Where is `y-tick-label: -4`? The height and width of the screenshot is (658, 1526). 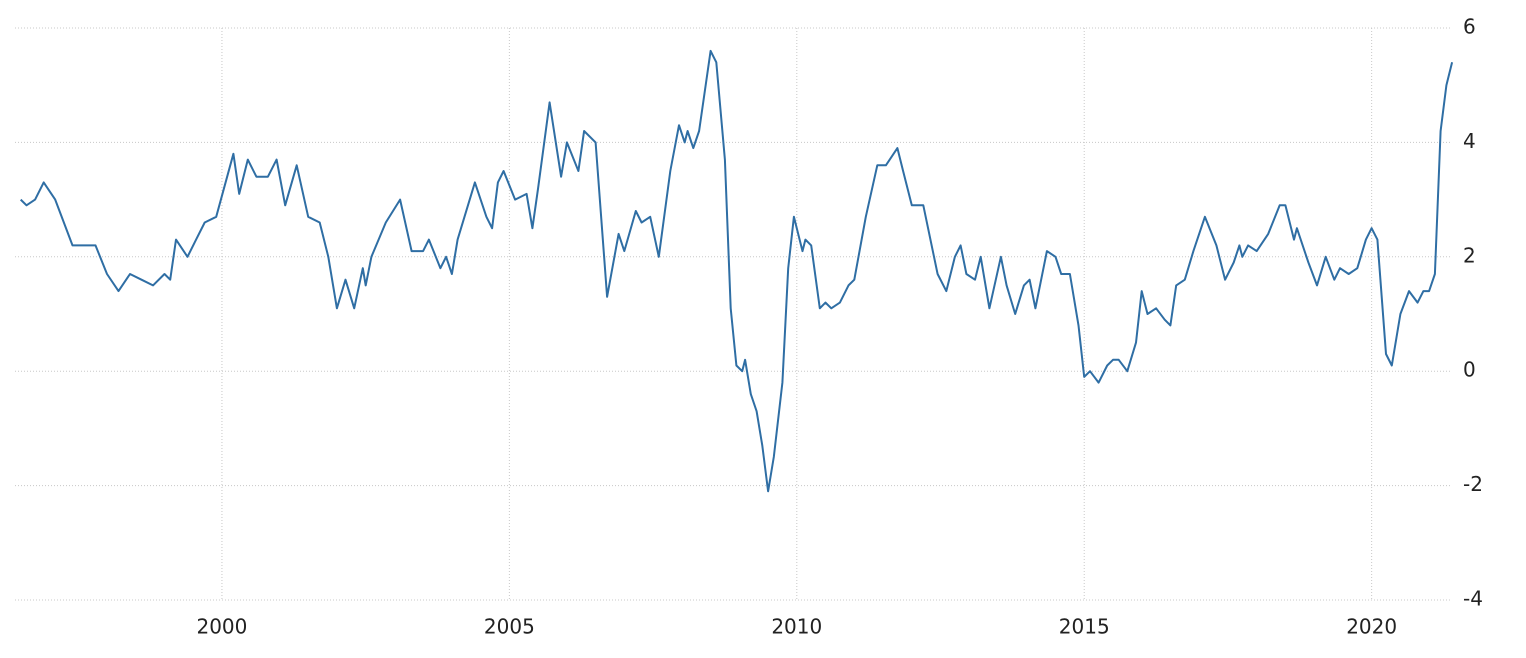 y-tick-label: -4 is located at coordinates (1473, 599).